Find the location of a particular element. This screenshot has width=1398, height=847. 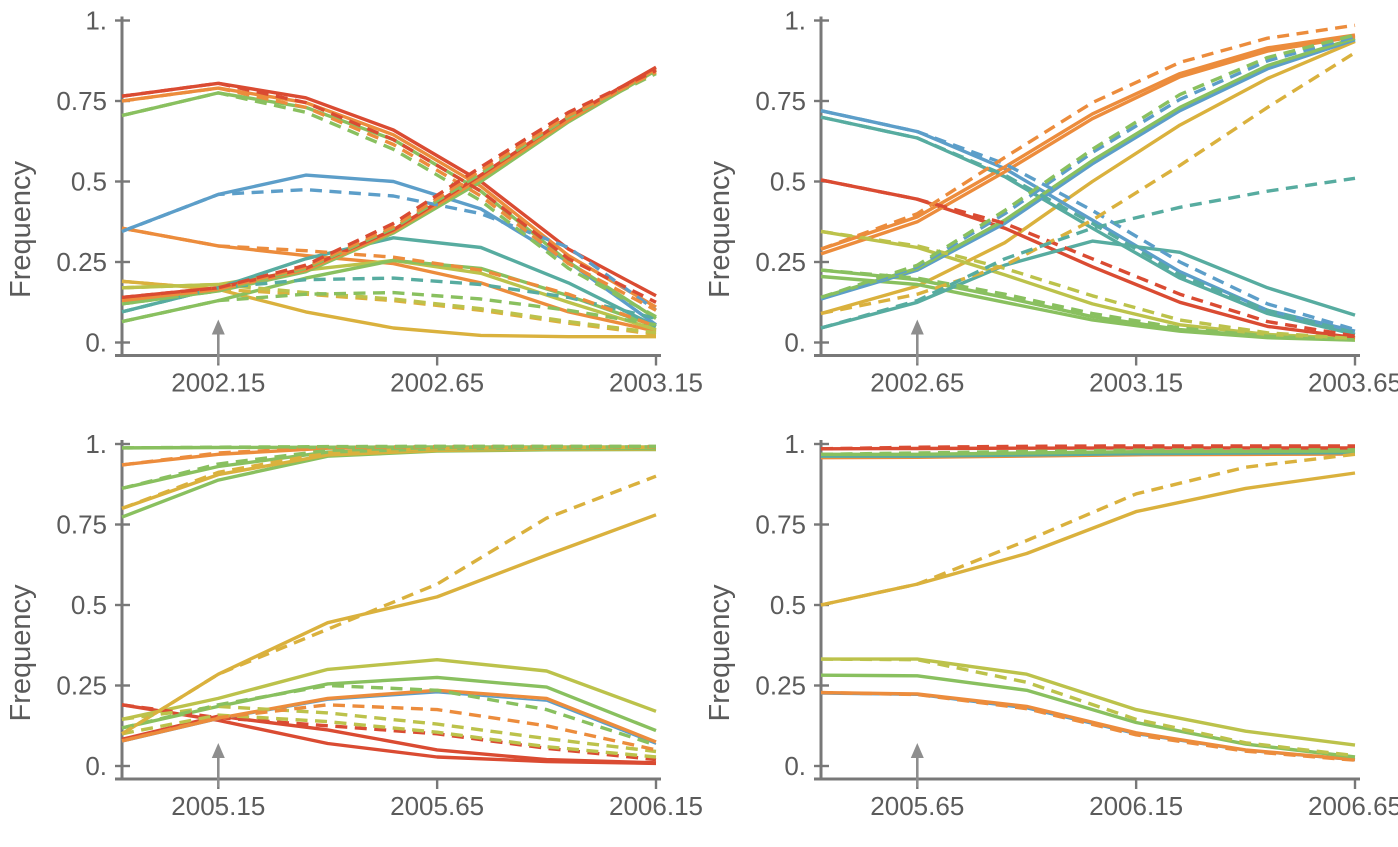

series-top-right-teal-new-dashed is located at coordinates (1088, 253).